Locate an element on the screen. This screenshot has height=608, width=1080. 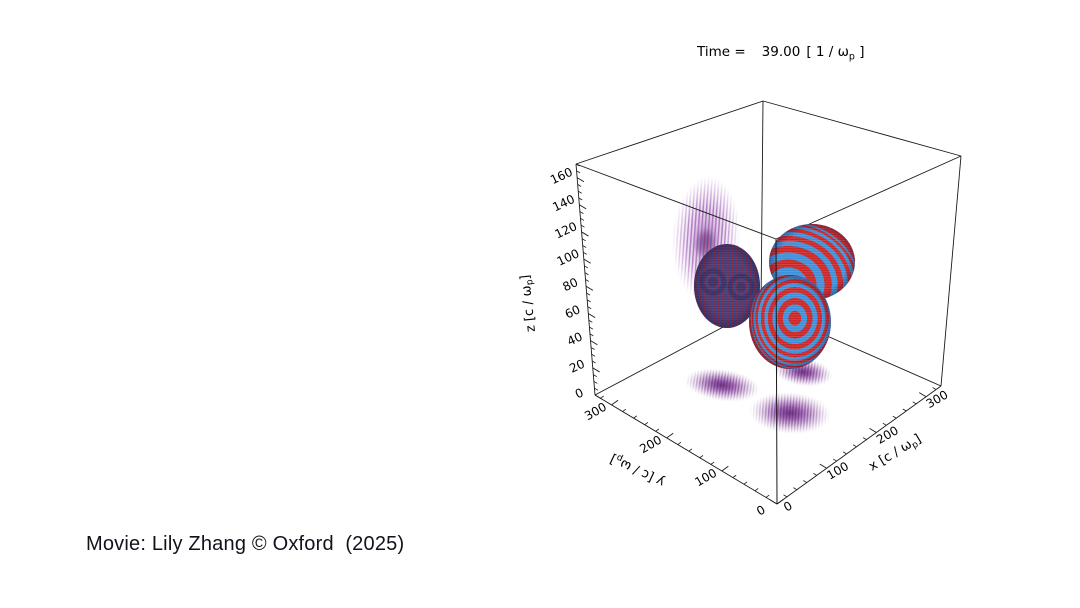
x-tick-label: 300 is located at coordinates (937, 399).